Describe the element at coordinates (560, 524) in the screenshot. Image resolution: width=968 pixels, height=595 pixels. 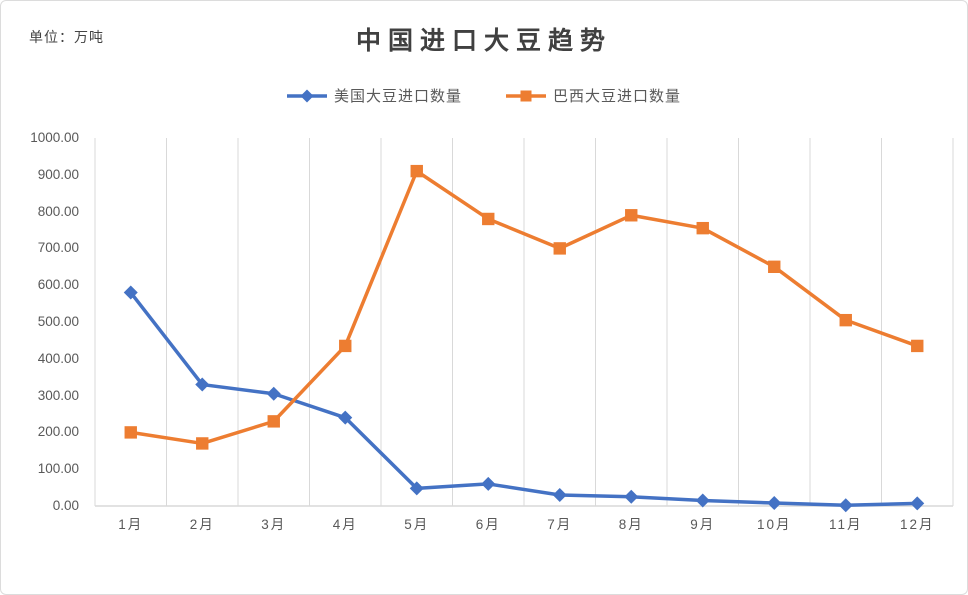
I see `x-tick-label: 7月` at that location.